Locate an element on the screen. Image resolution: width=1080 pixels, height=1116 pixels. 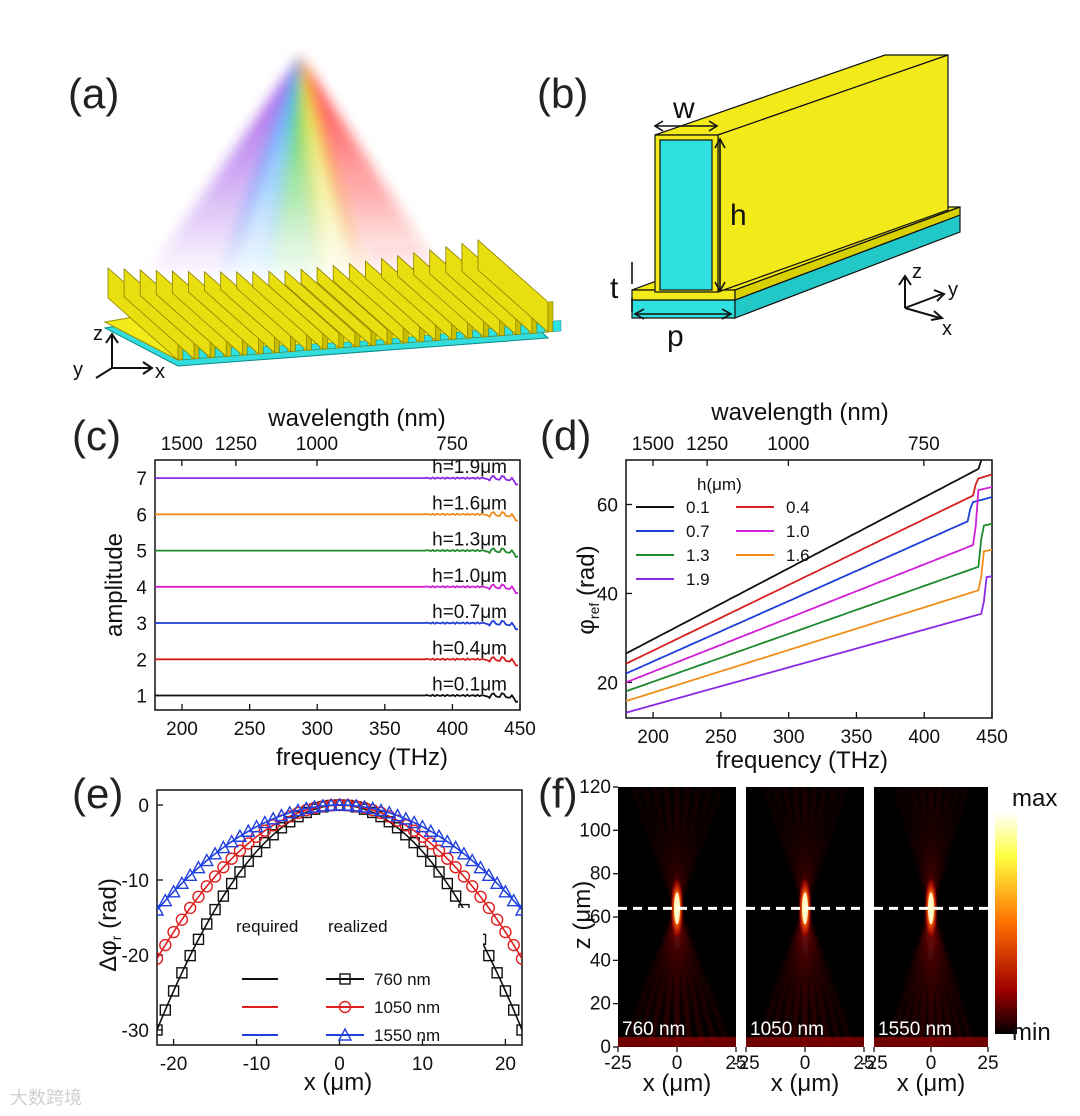
map-wavelength-label: 1050 nm is located at coordinates (787, 1029).